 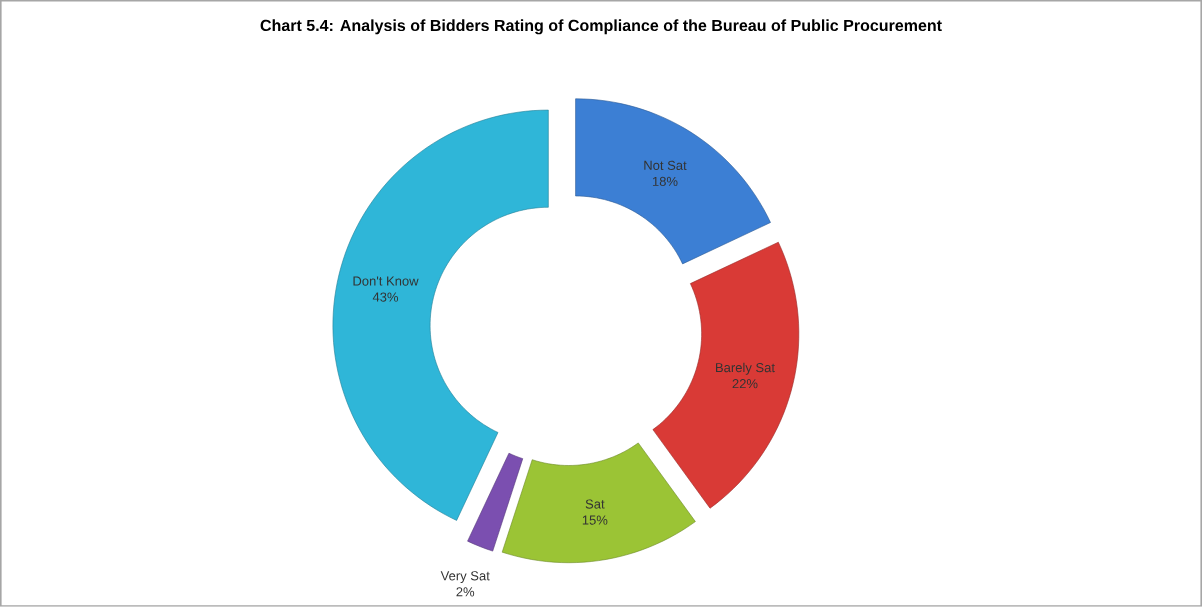 What do you see at coordinates (386, 281) in the screenshot?
I see `slice-label: Don't Know` at bounding box center [386, 281].